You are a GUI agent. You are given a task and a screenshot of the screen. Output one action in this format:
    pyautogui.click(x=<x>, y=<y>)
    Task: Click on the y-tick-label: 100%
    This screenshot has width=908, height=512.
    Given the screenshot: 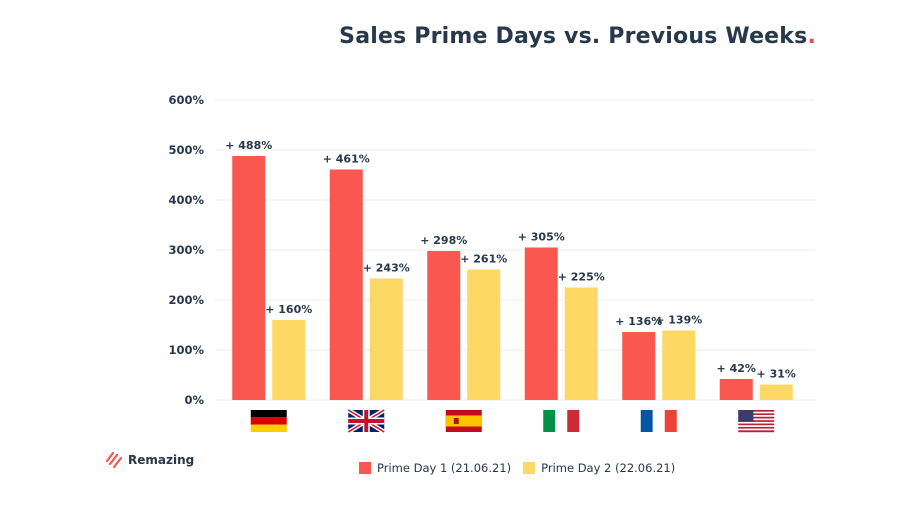 What is the action you would take?
    pyautogui.click(x=186, y=350)
    